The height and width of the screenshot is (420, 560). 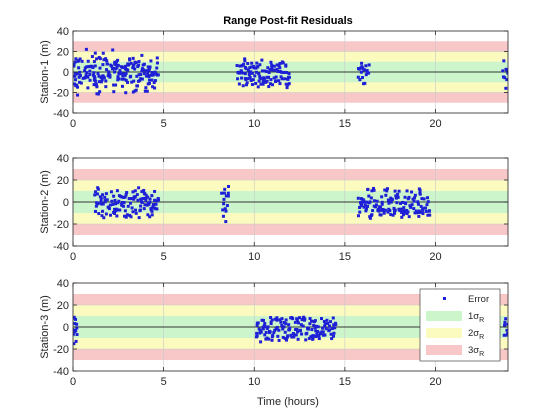 I want to click on legend-label-sub: R, so click(x=481, y=320).